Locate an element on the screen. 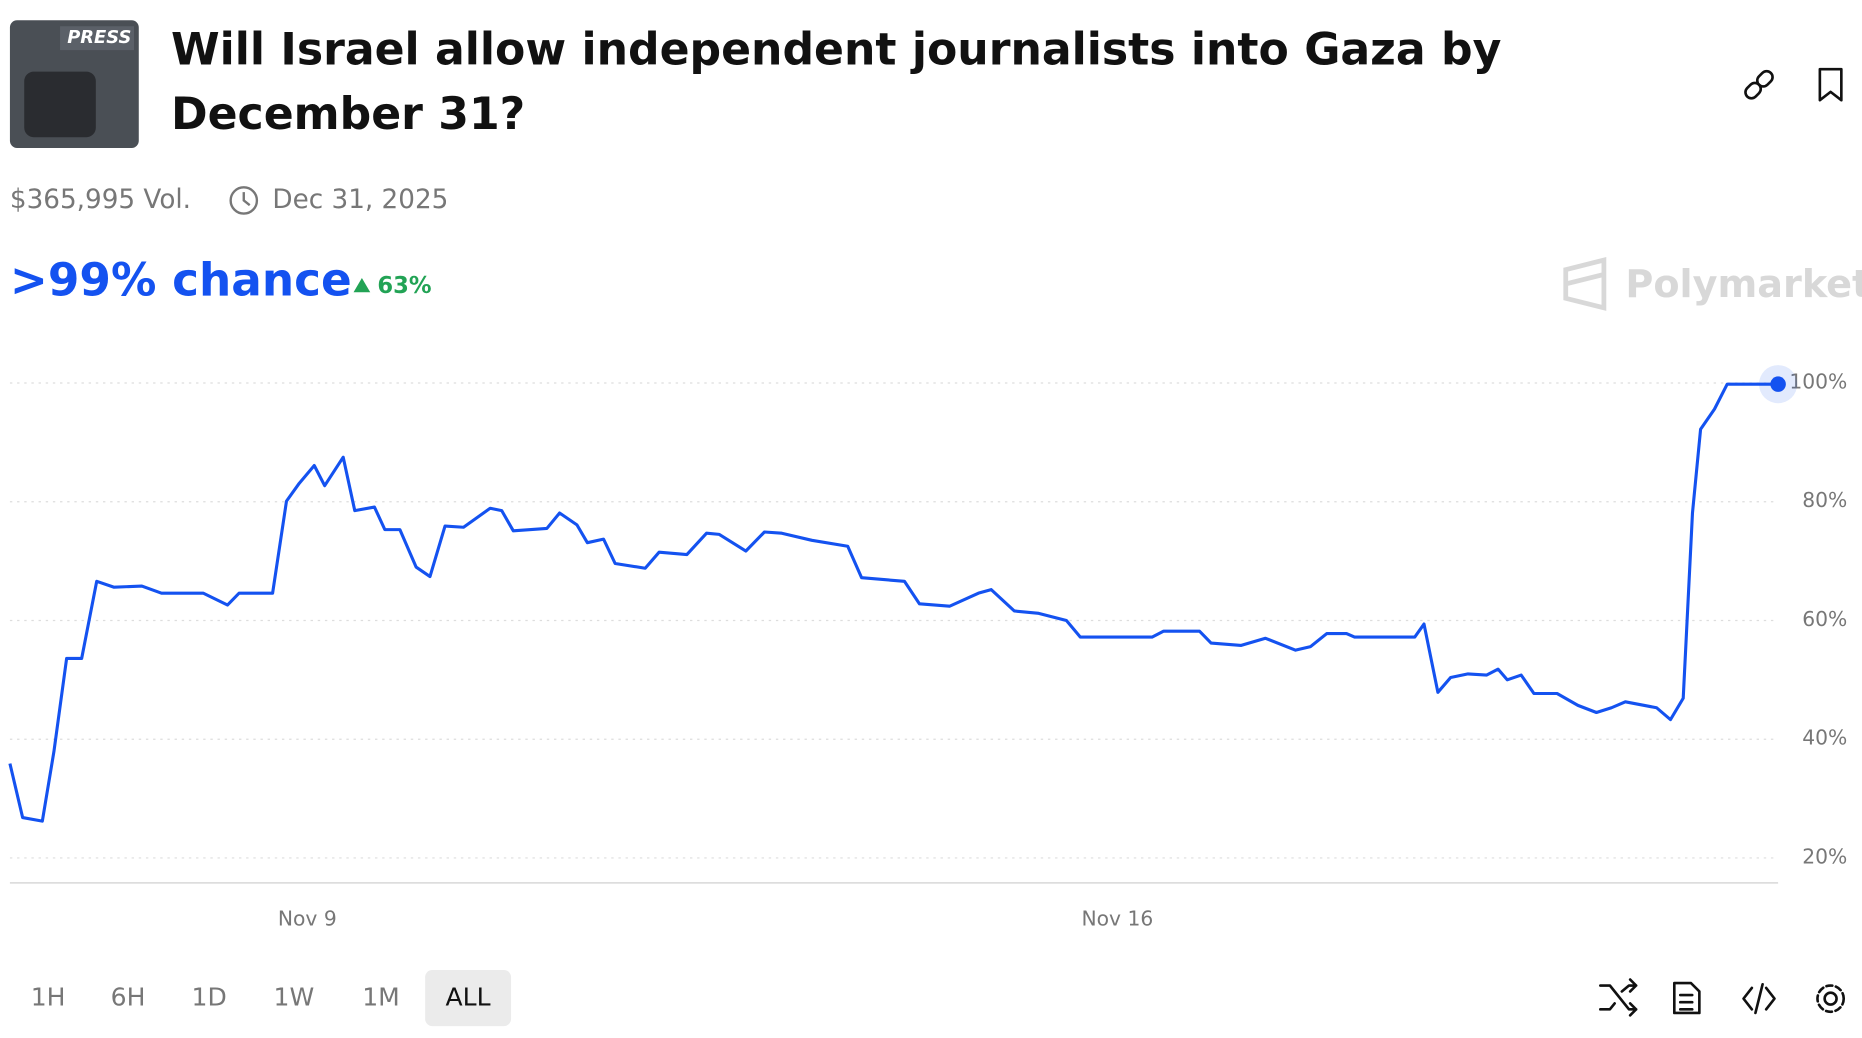 The image size is (1862, 1038). range-active-bg is located at coordinates (468, 998).